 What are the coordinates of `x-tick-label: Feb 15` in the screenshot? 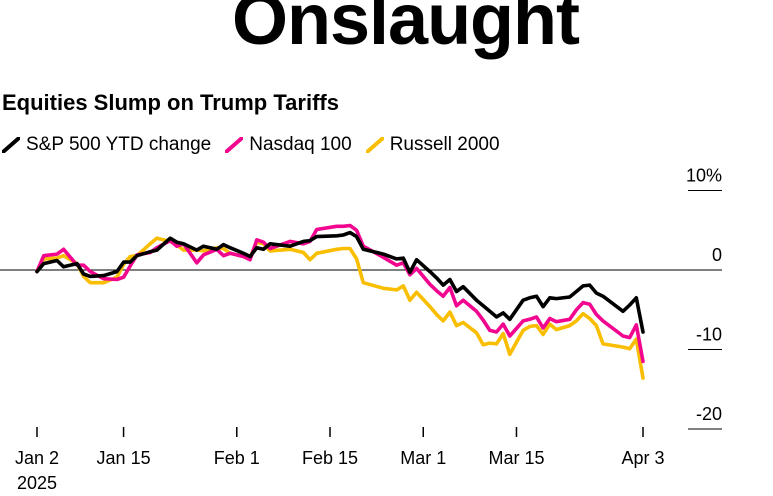 It's located at (330, 458).